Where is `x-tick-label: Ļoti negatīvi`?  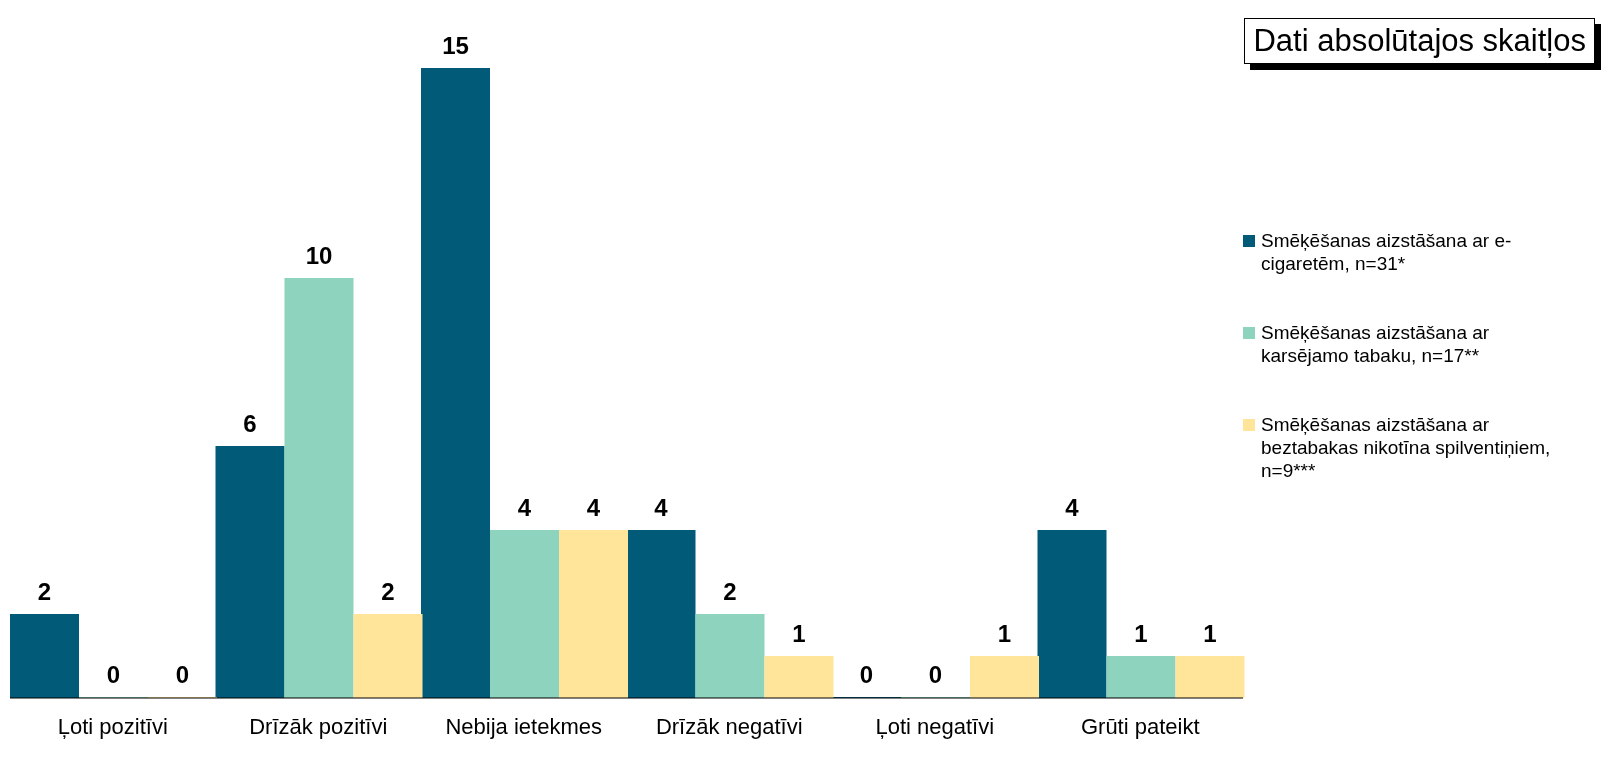 x-tick-label: Ļoti negatīvi is located at coordinates (935, 726).